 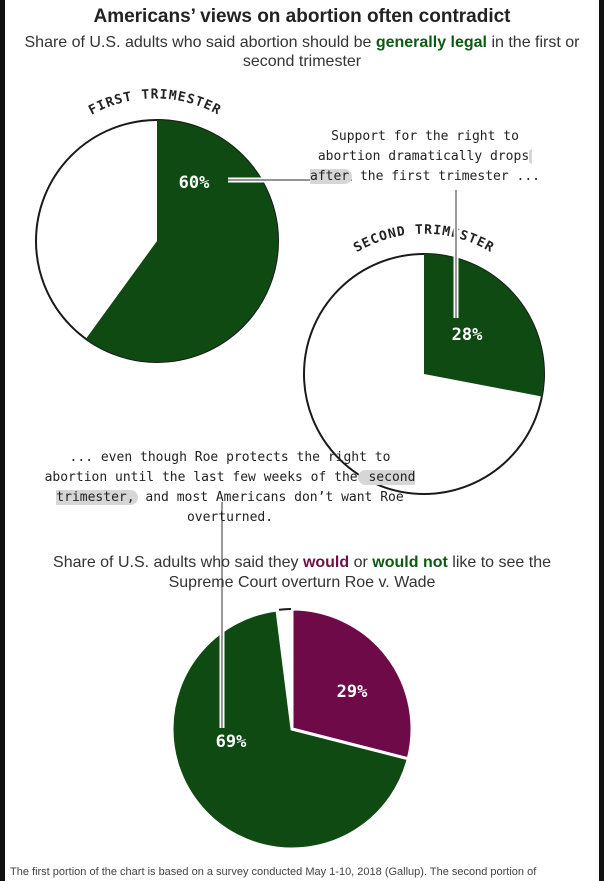 What do you see at coordinates (601, 440) in the screenshot?
I see `right-frame-border` at bounding box center [601, 440].